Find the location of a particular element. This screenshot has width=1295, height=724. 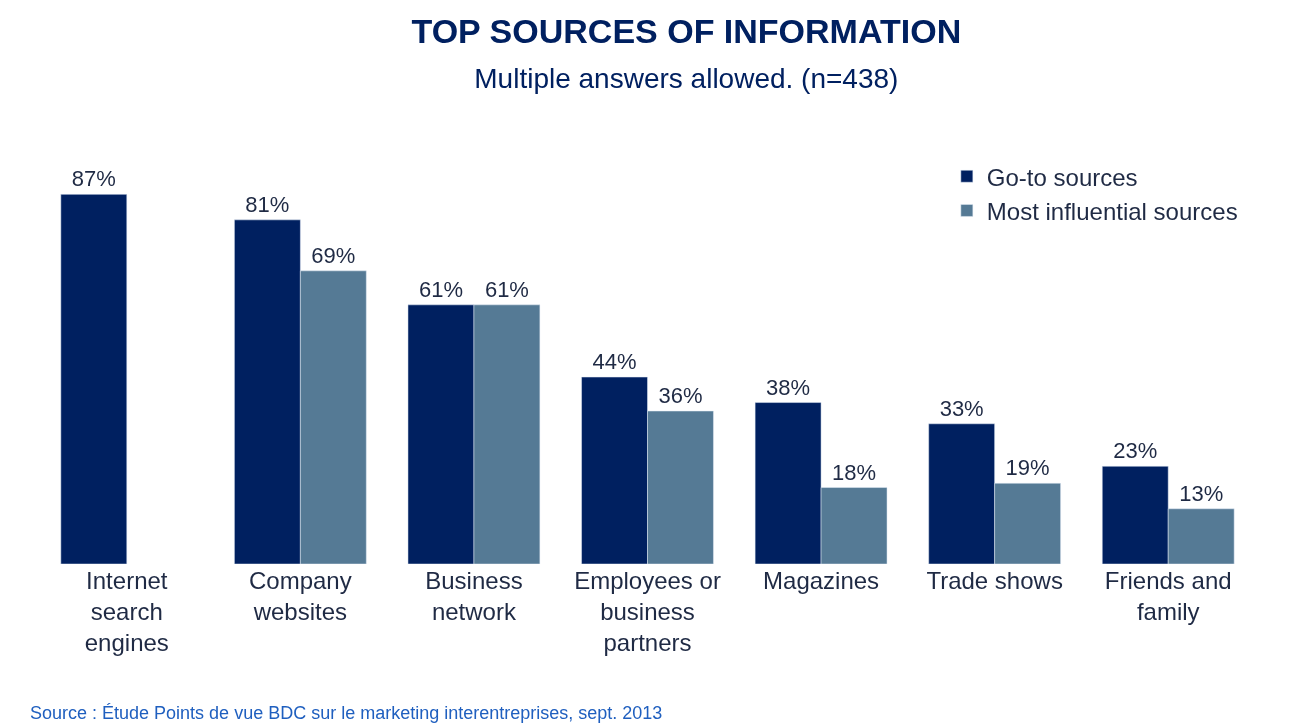

legend-label: Go-to sources is located at coordinates (1062, 177).